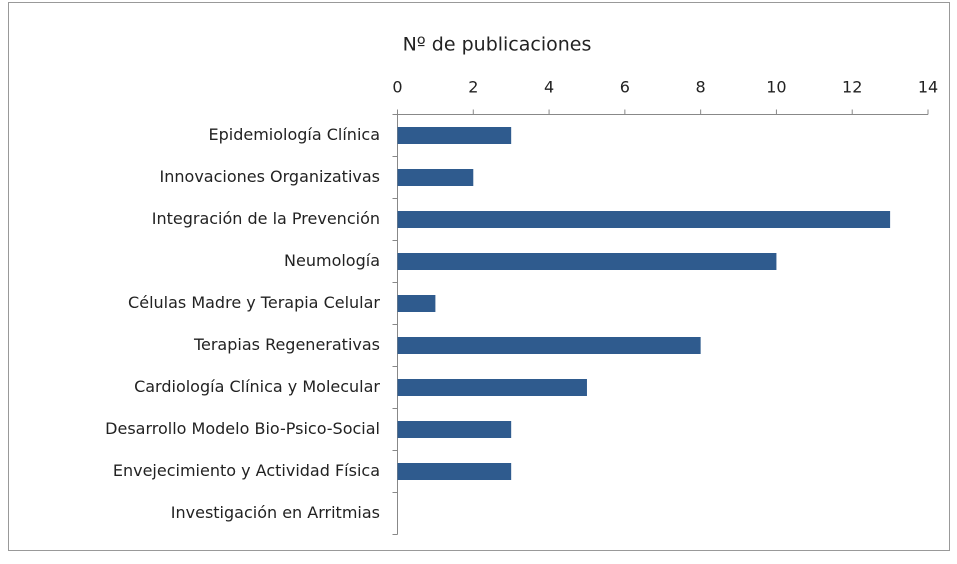 Image resolution: width=957 pixels, height=564 pixels. What do you see at coordinates (332, 260) in the screenshot?
I see `y-tick-label: Neumología` at bounding box center [332, 260].